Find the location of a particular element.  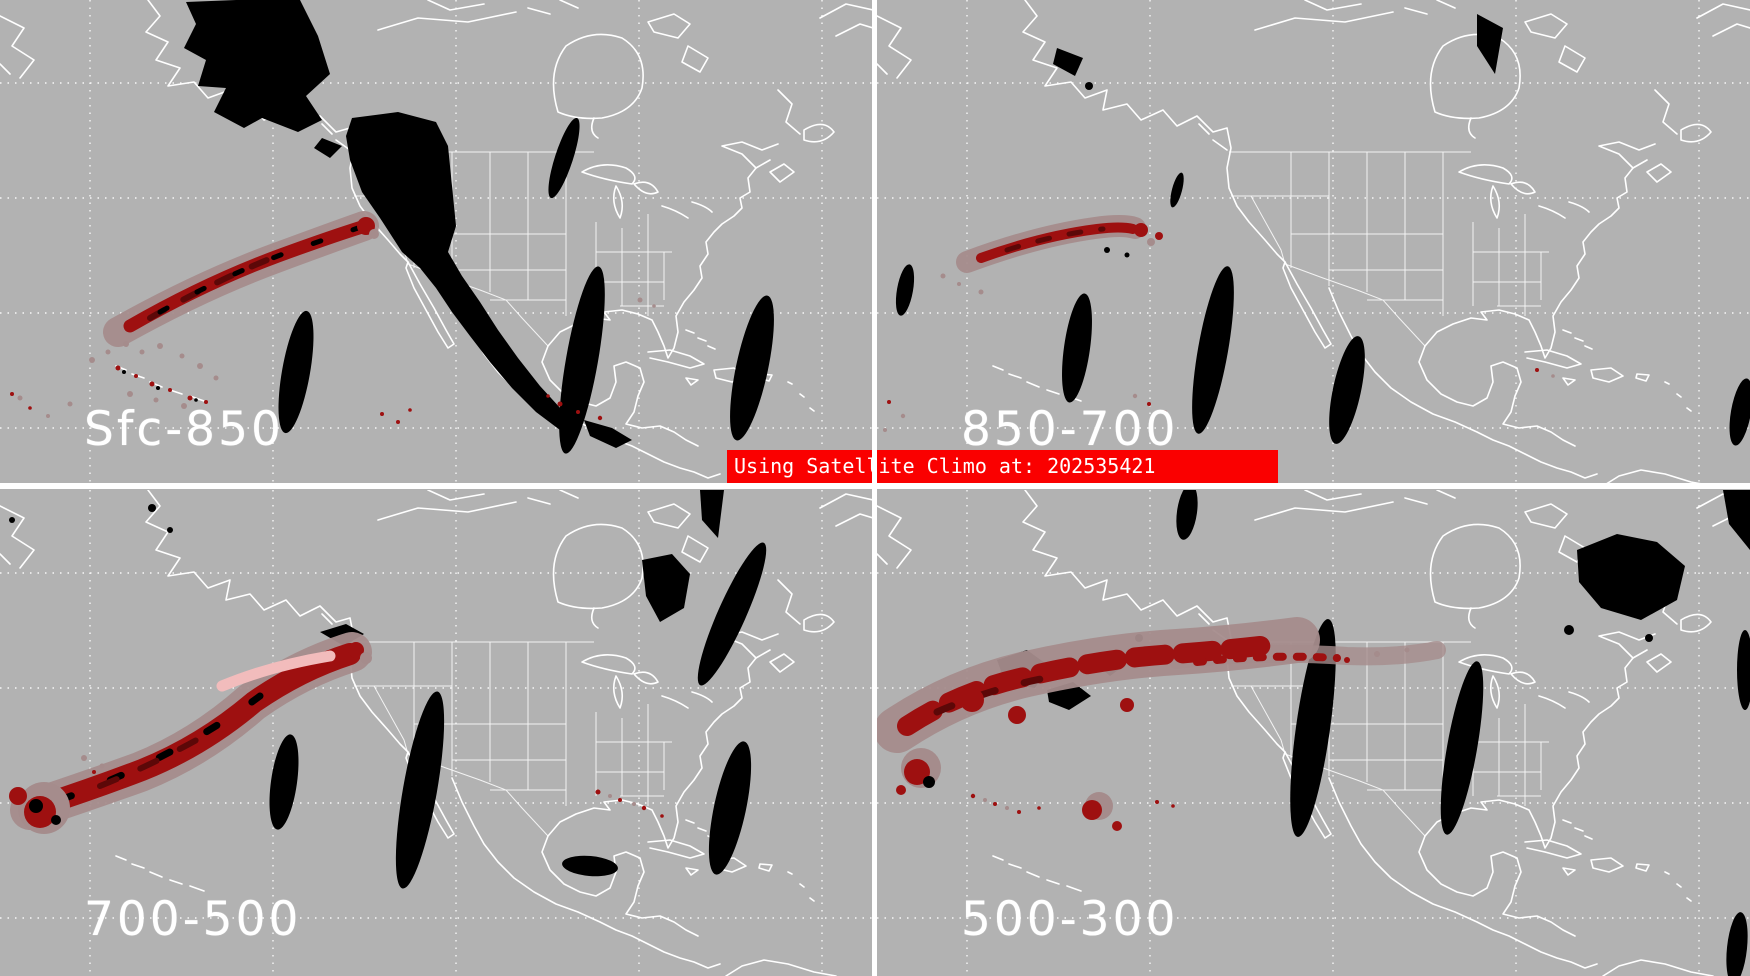

panel-label-850-700: 850-700 is located at coordinates (1070, 429).